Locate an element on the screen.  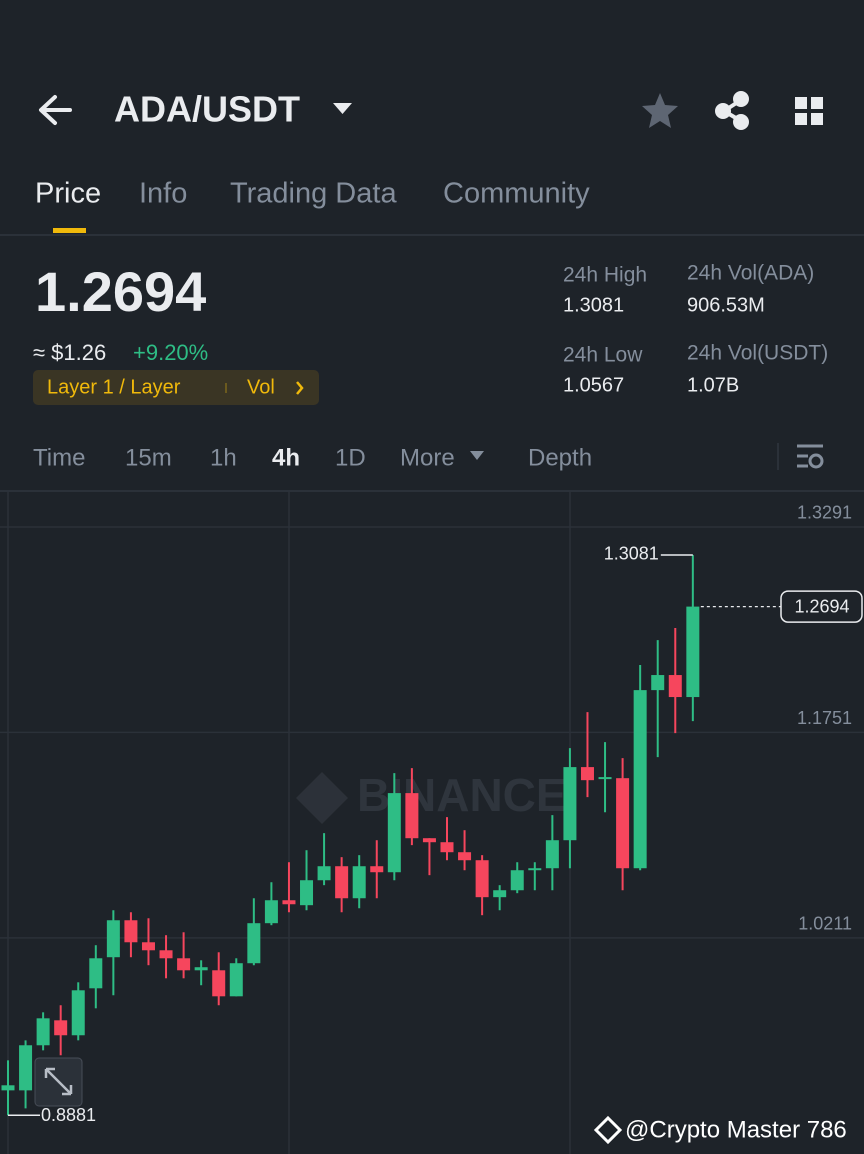
chart-settings is located at coordinates (810, 456).